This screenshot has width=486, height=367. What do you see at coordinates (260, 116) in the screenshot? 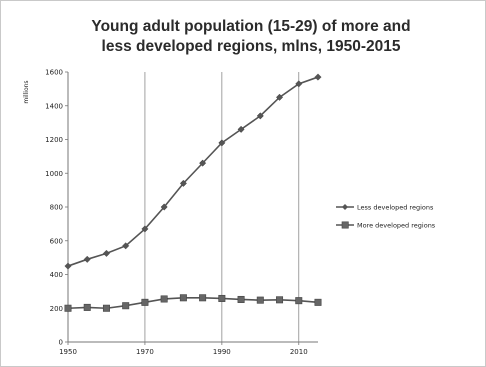
I see `point-series-0-2000` at bounding box center [260, 116].